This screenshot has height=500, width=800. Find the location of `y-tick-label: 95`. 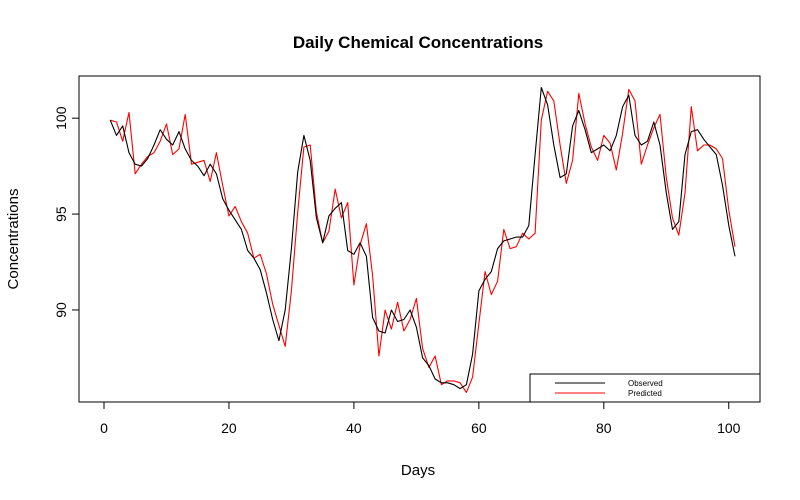

y-tick-label: 95 is located at coordinates (61, 214).